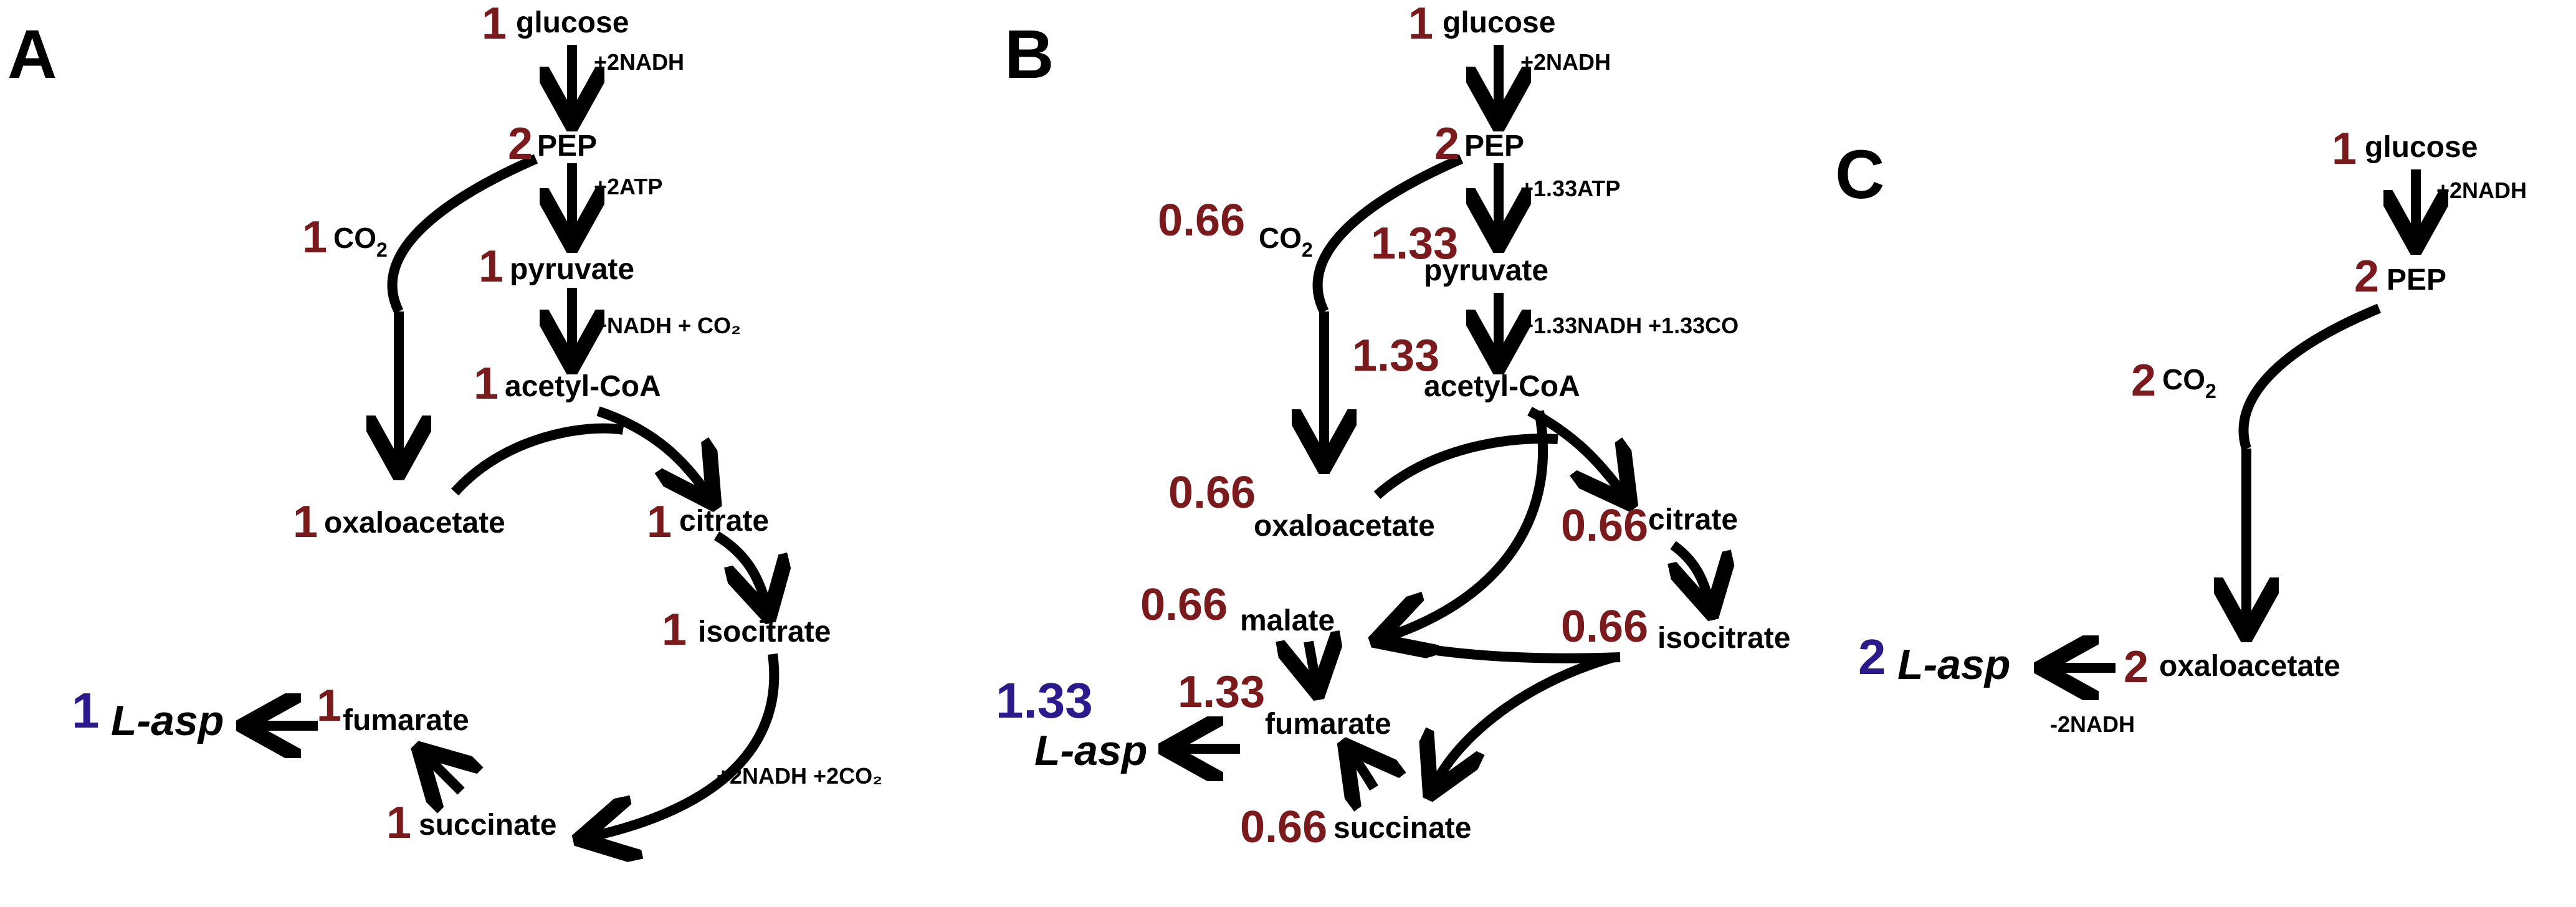 The image size is (2576, 907). Describe the element at coordinates (1288, 620) in the screenshot. I see `malate-label-b: malate` at that location.